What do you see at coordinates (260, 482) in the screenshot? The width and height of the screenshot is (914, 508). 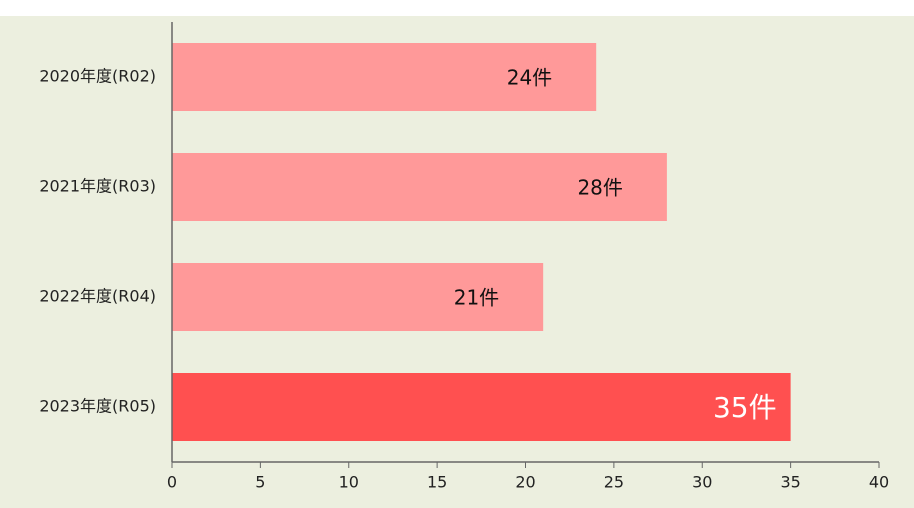 I see `x-tick-label: 5` at bounding box center [260, 482].